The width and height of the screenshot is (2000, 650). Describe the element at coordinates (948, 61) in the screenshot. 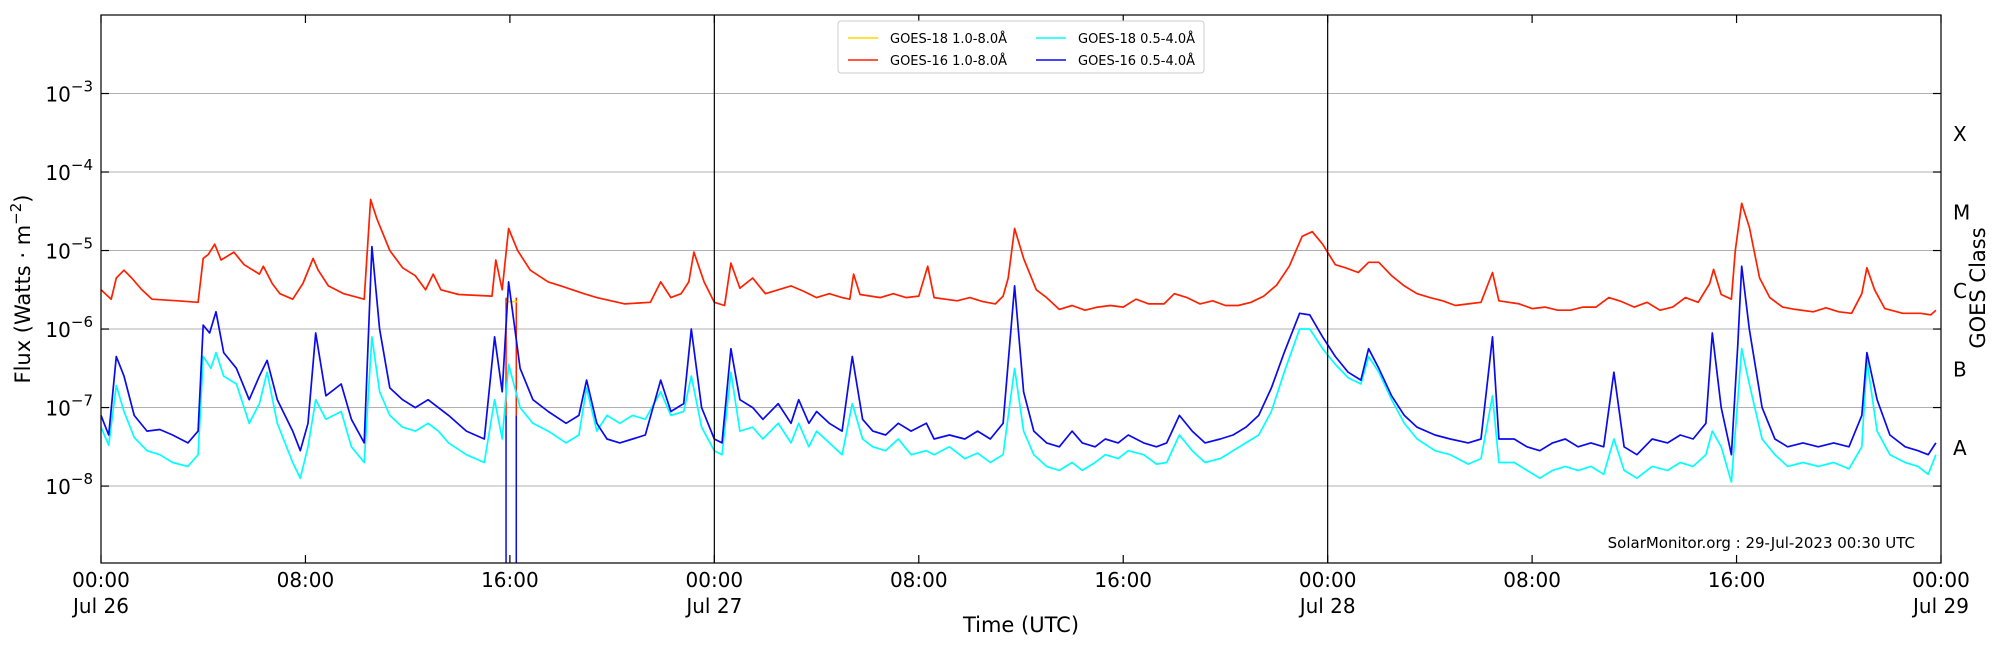

I see `legend-label: GOES-16 1.0-8.0Å` at that location.